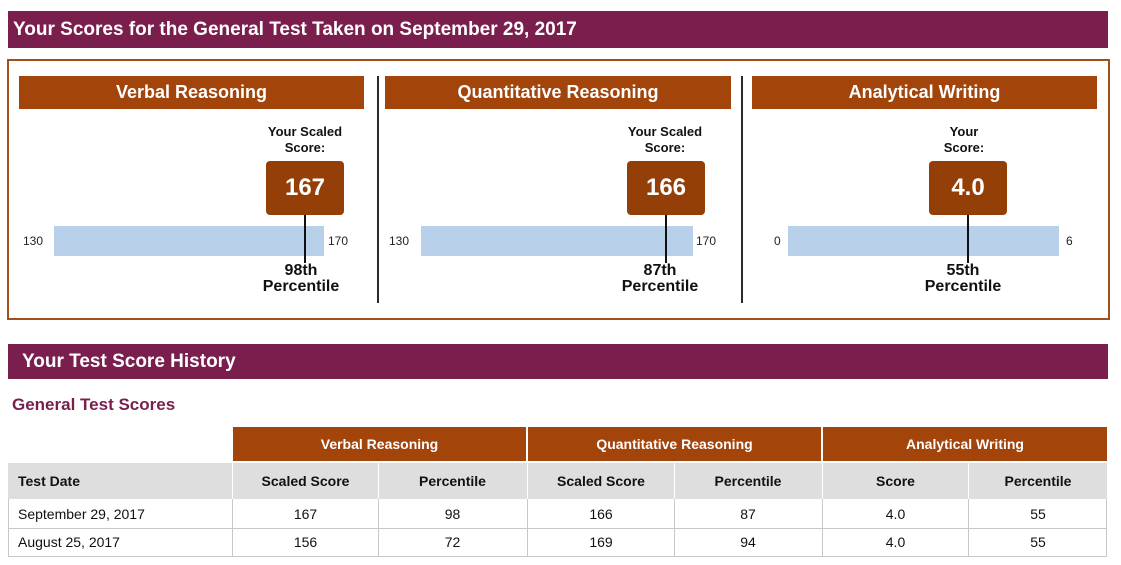  Describe the element at coordinates (674, 444) in the screenshot. I see `group-header-quant: Quantitative Reasoning` at that location.